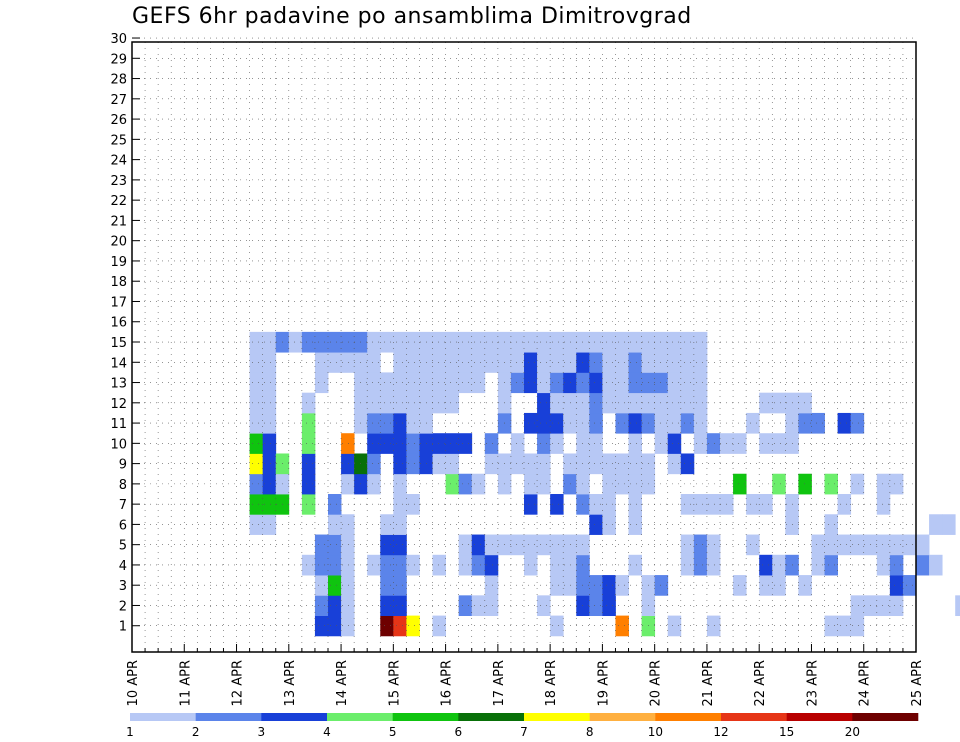 This screenshot has height=742, width=960. What do you see at coordinates (290, 683) in the screenshot?
I see `x-tick-label: 13 APR` at bounding box center [290, 683].